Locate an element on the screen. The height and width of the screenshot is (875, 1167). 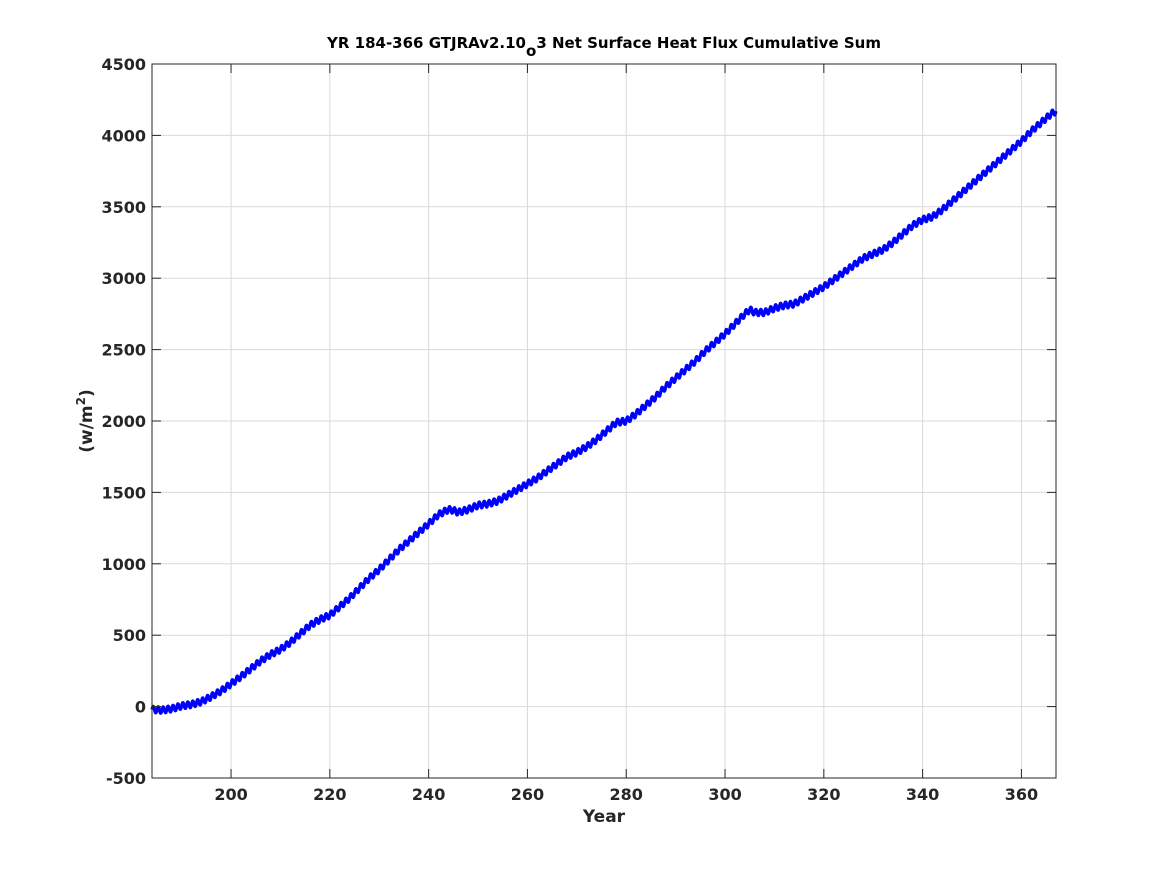
y-tick-labels: -500 0 500 1000 1500 2000 2500 3000 3500 4000 4500 is located at coordinates (123, 421).